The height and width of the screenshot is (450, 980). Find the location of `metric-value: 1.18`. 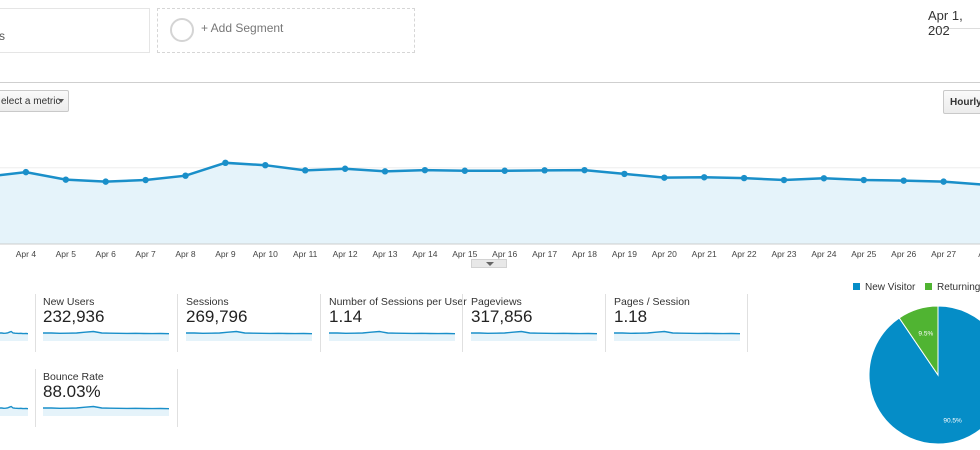

metric-value: 1.18 is located at coordinates (631, 316).